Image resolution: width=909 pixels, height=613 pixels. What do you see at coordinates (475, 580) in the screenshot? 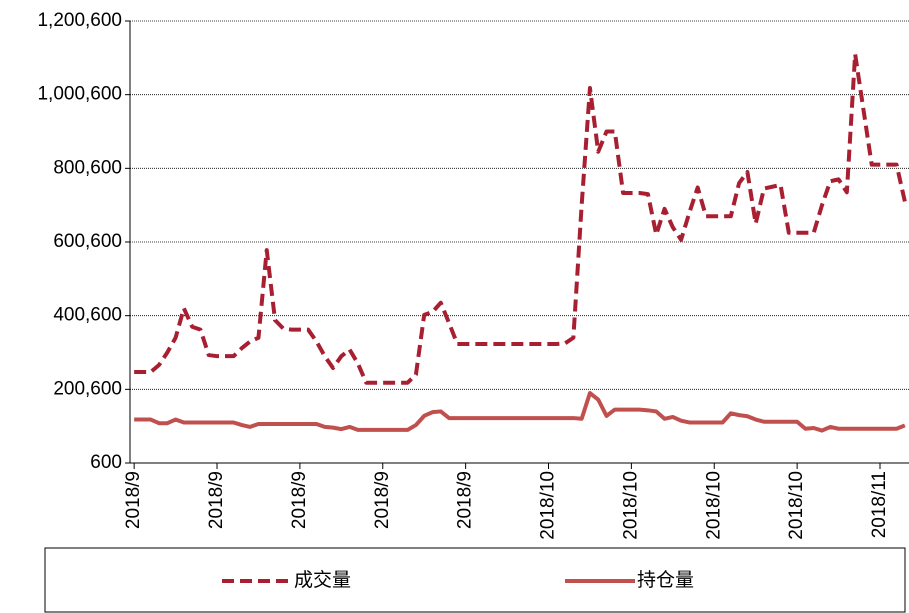
I see `legend-box` at bounding box center [475, 580].